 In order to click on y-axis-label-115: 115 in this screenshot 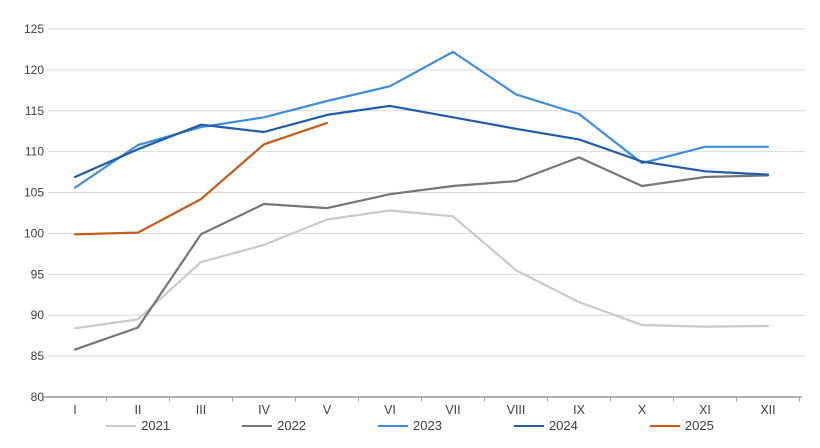, I will do `click(34, 111)`.